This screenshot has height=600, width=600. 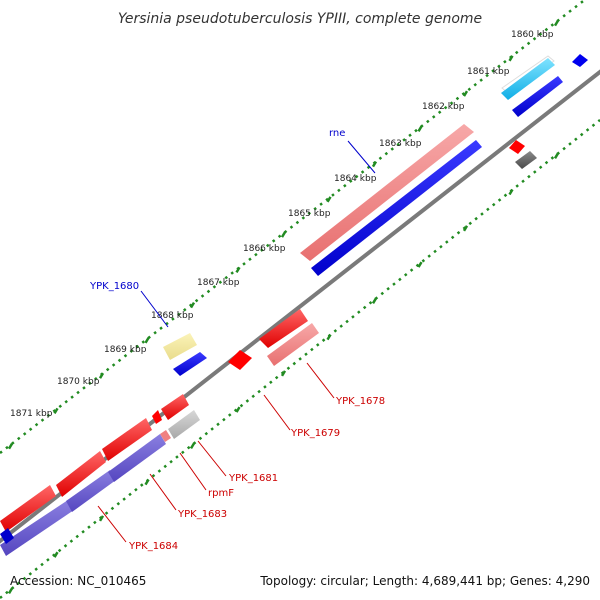 What do you see at coordinates (443, 107) in the screenshot?
I see `scale-label-1862: 1862 kbp` at bounding box center [443, 107].